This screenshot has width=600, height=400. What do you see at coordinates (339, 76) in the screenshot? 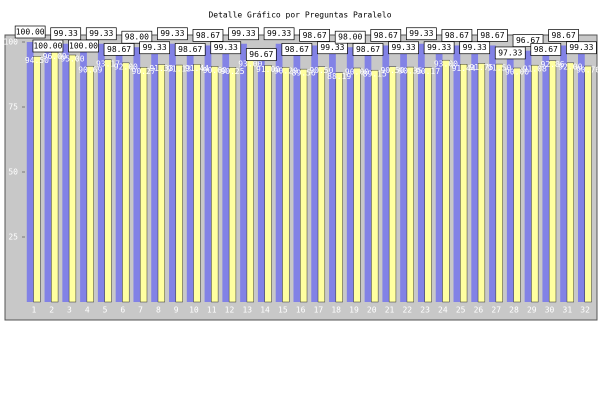
I see `value-label: 88.19` at bounding box center [339, 76].